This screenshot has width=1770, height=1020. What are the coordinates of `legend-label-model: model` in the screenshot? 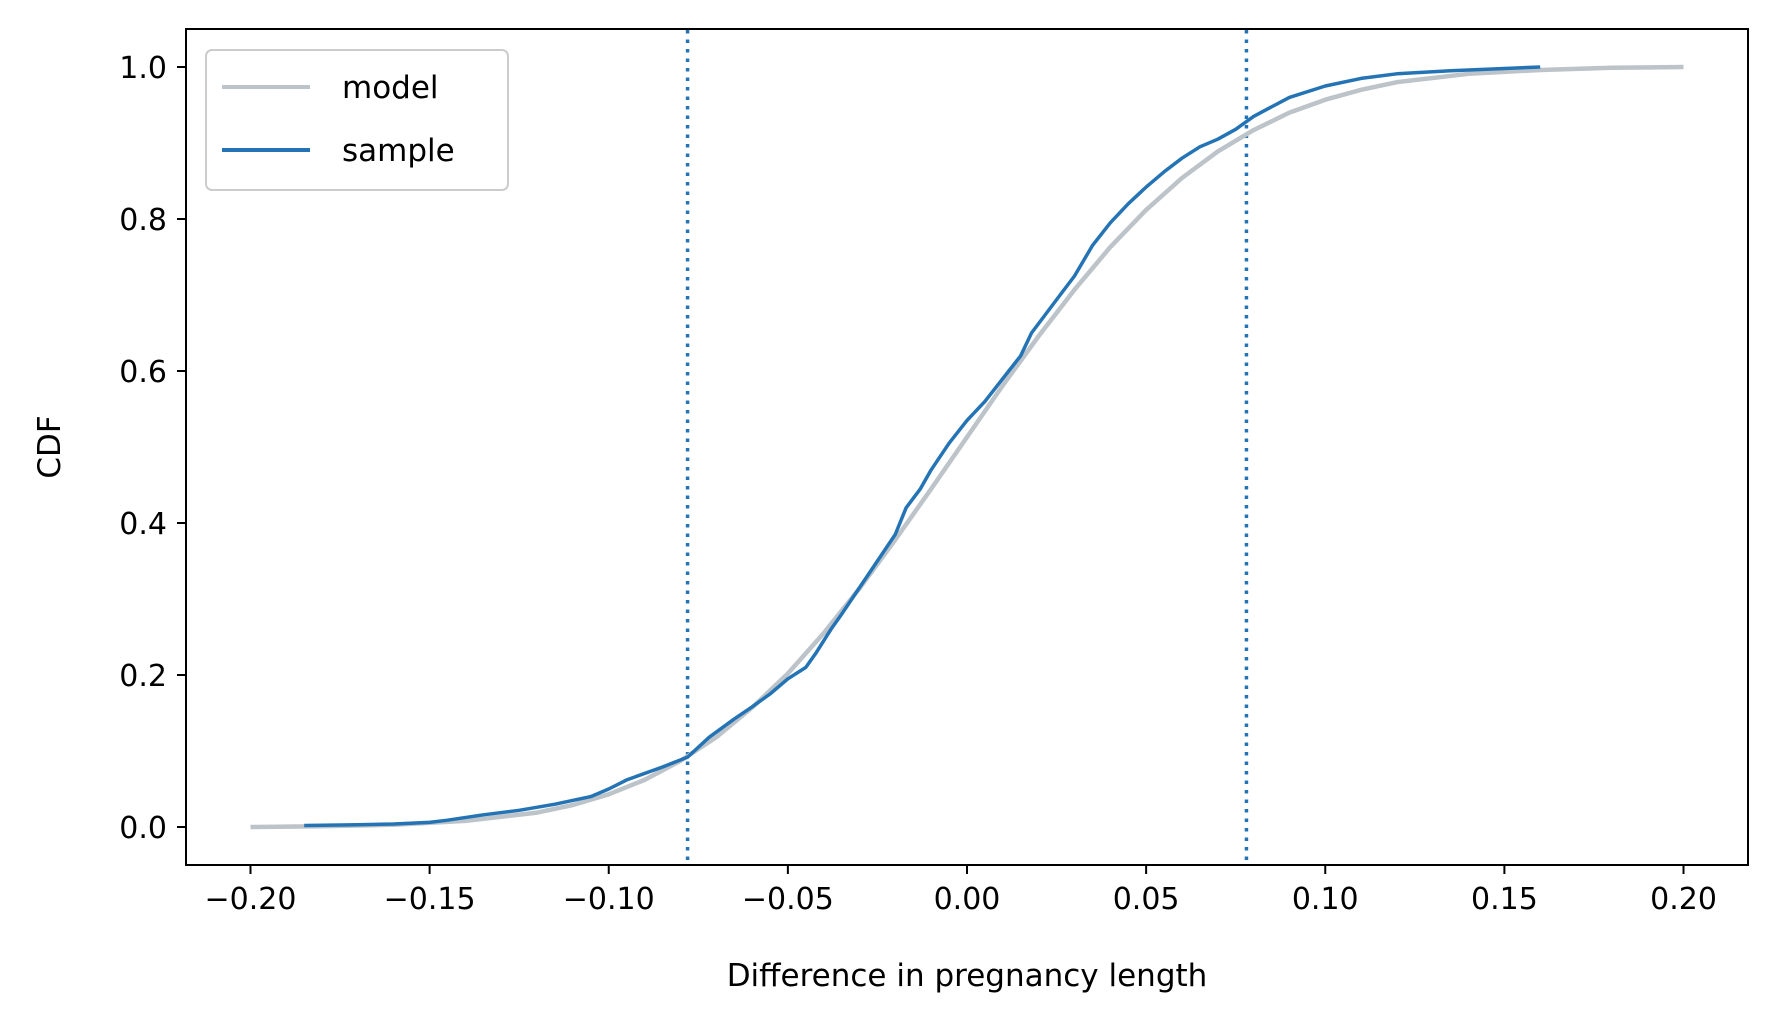 It's located at (390, 88).